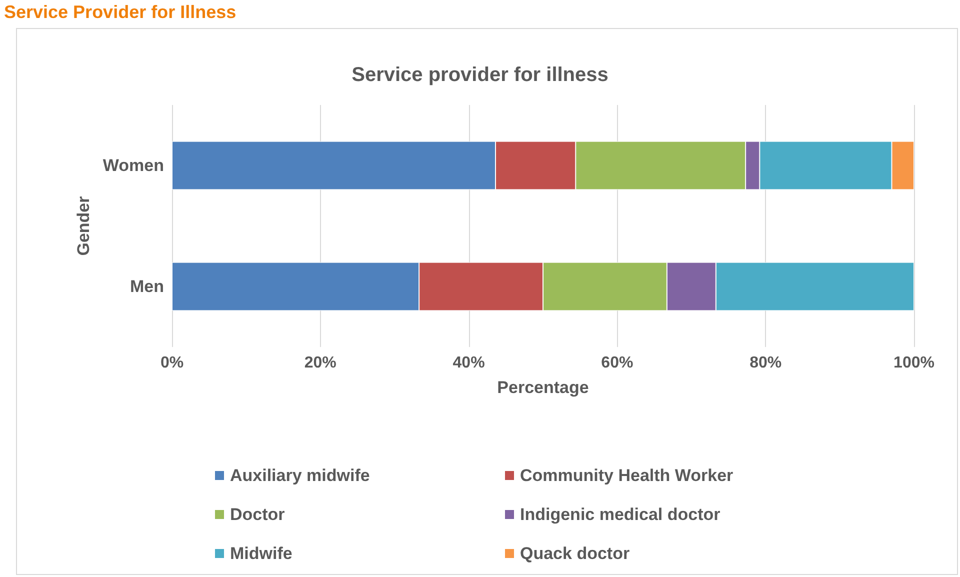 The height and width of the screenshot is (577, 960). I want to click on x-tick-label: 80%, so click(766, 363).